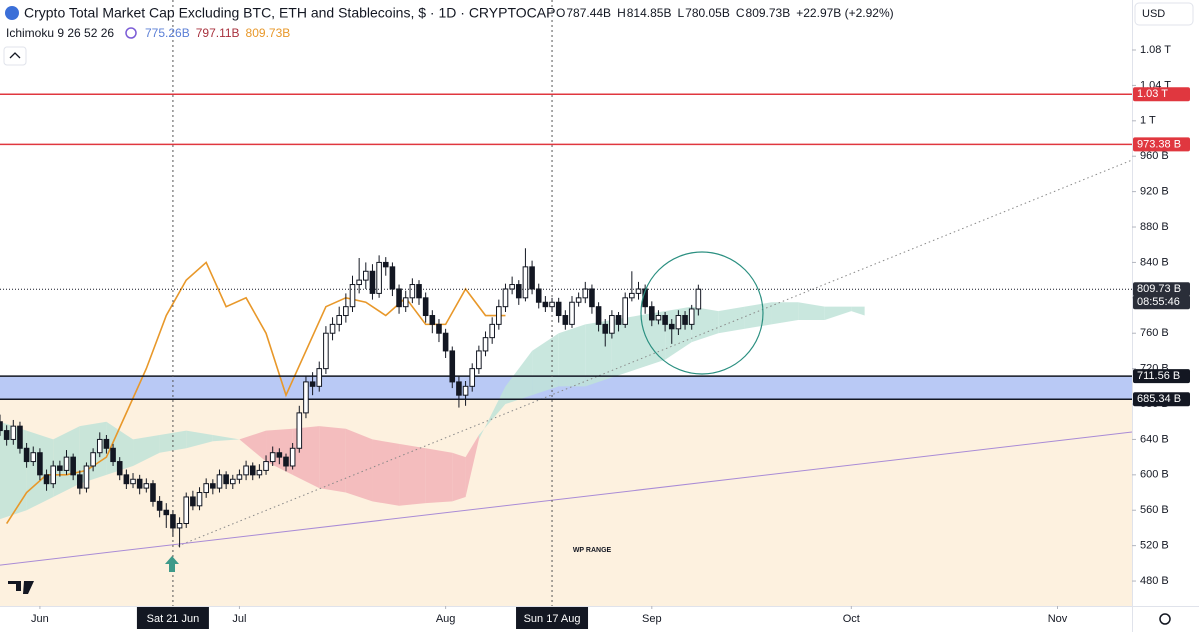 The image size is (1199, 632). What do you see at coordinates (12, 13) in the screenshot?
I see `symbol-logo` at bounding box center [12, 13].